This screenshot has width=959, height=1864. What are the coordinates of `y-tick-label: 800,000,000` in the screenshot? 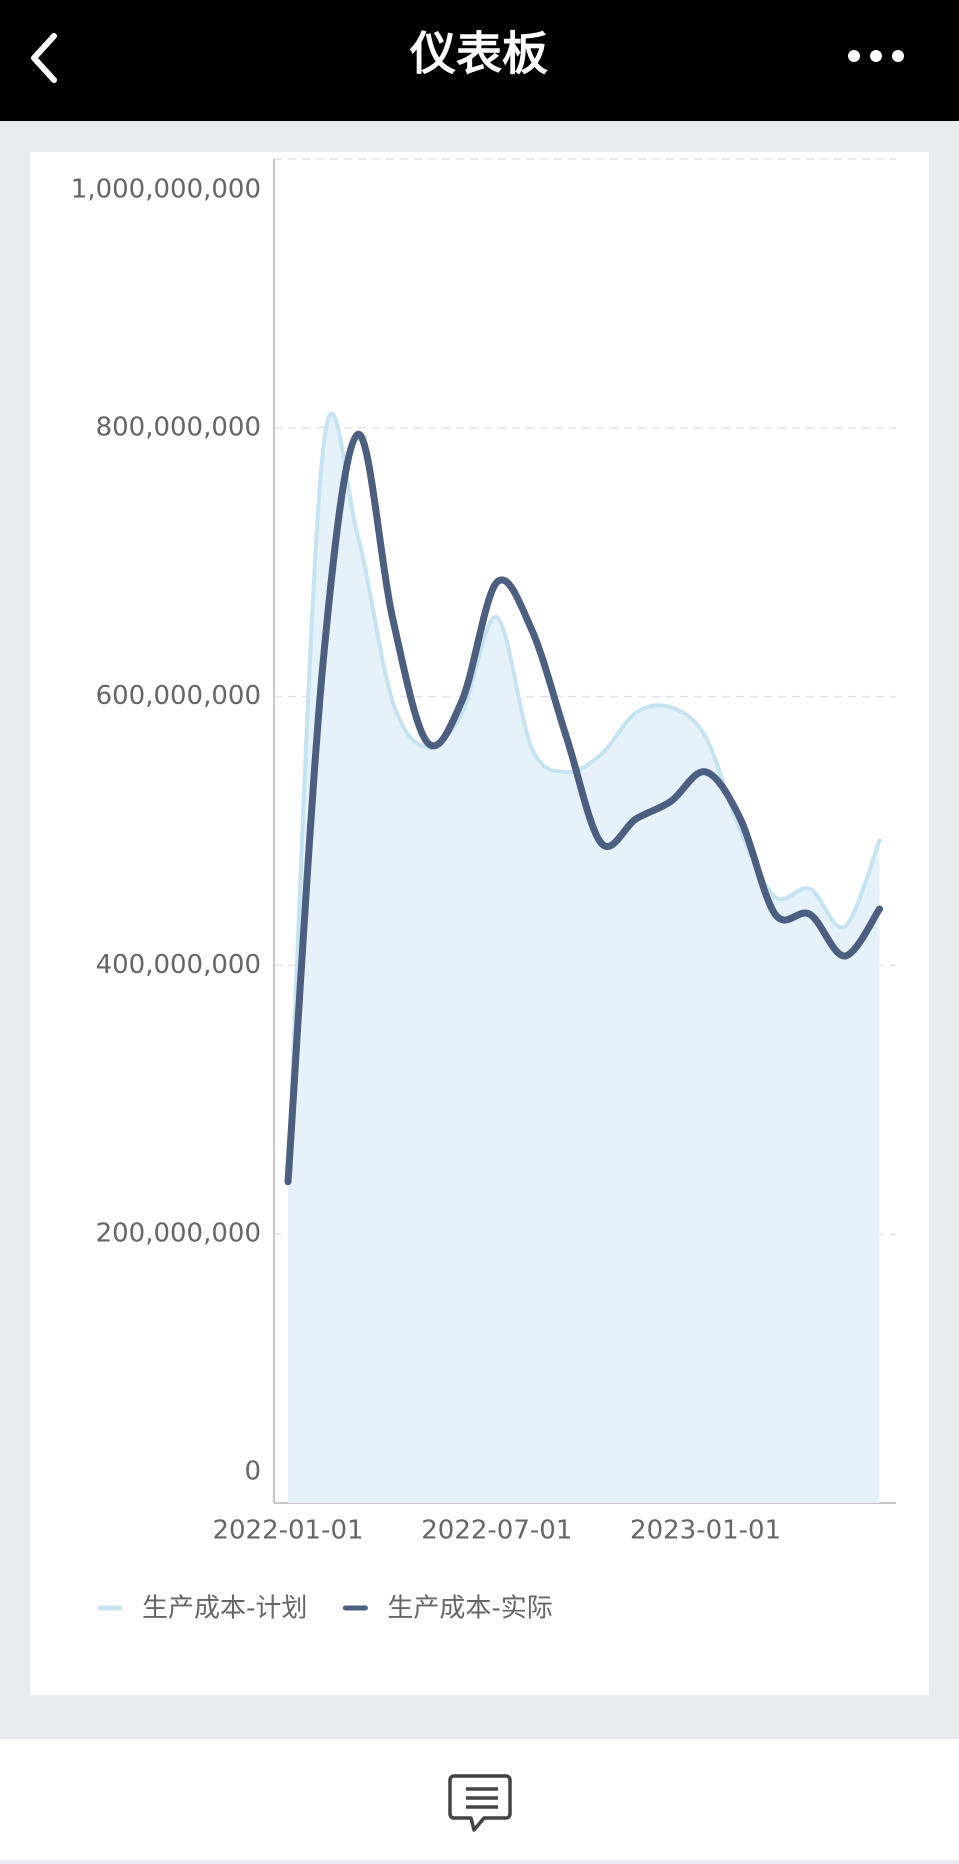 It's located at (178, 427).